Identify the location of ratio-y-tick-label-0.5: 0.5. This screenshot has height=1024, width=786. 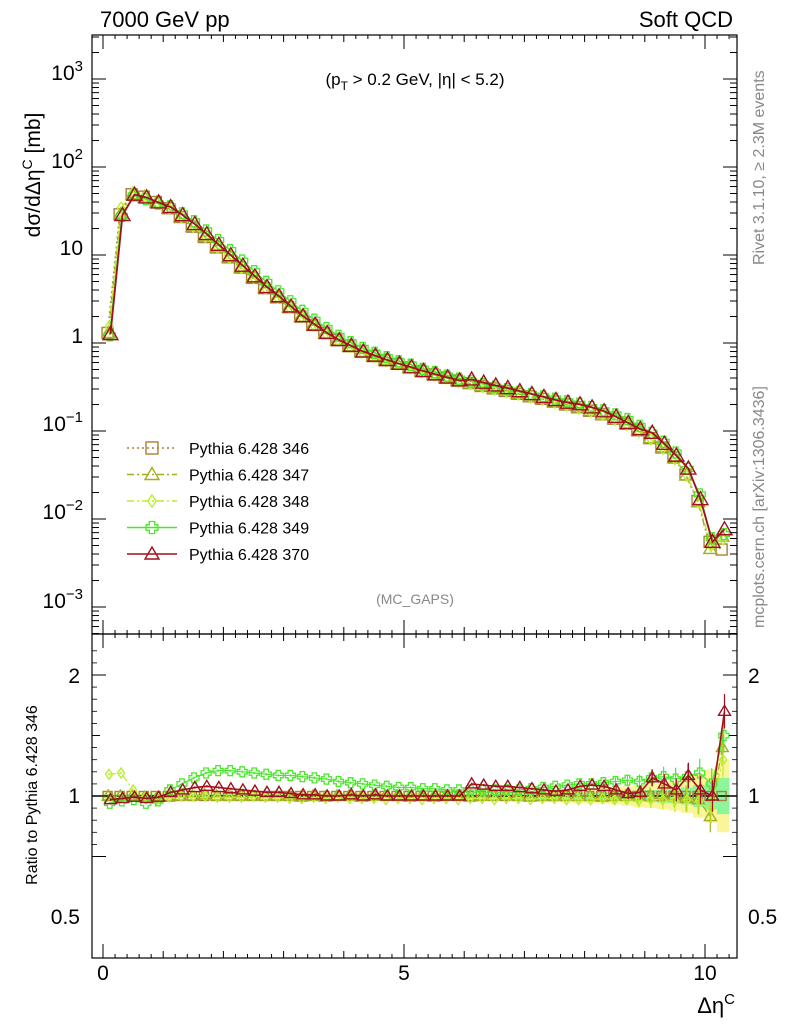
(65, 917).